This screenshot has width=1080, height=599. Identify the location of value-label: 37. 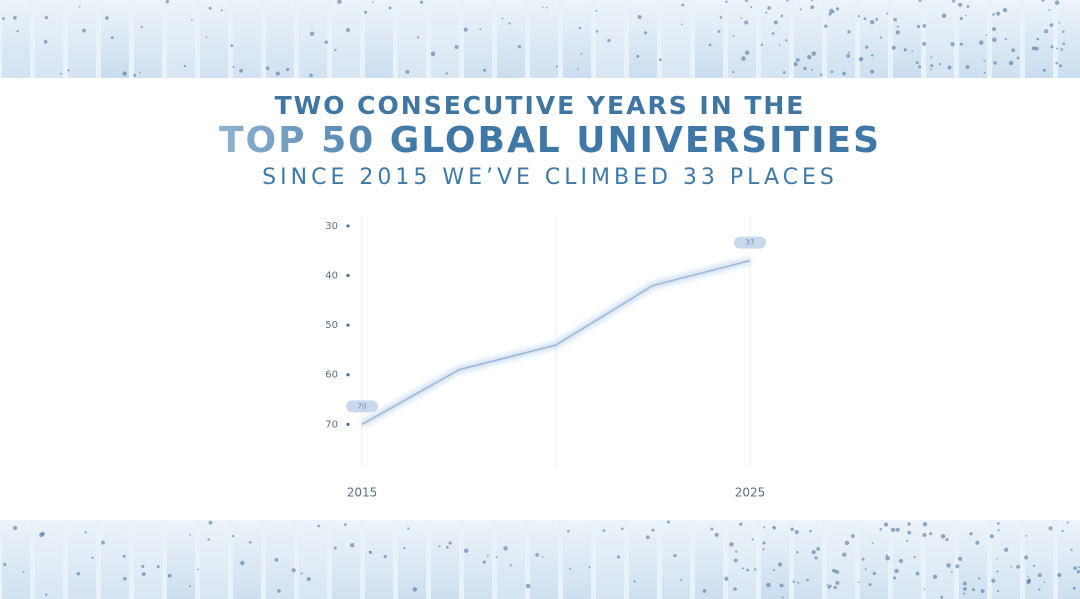
(750, 243).